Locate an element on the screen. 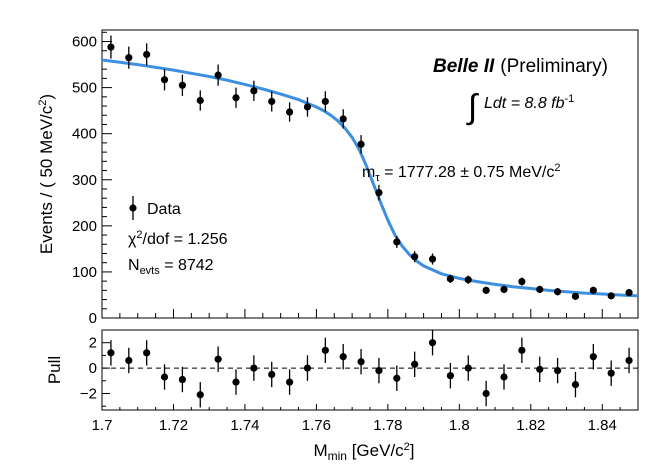 This screenshot has width=654, height=469. main-y-tick-label: 600 is located at coordinates (84, 42).